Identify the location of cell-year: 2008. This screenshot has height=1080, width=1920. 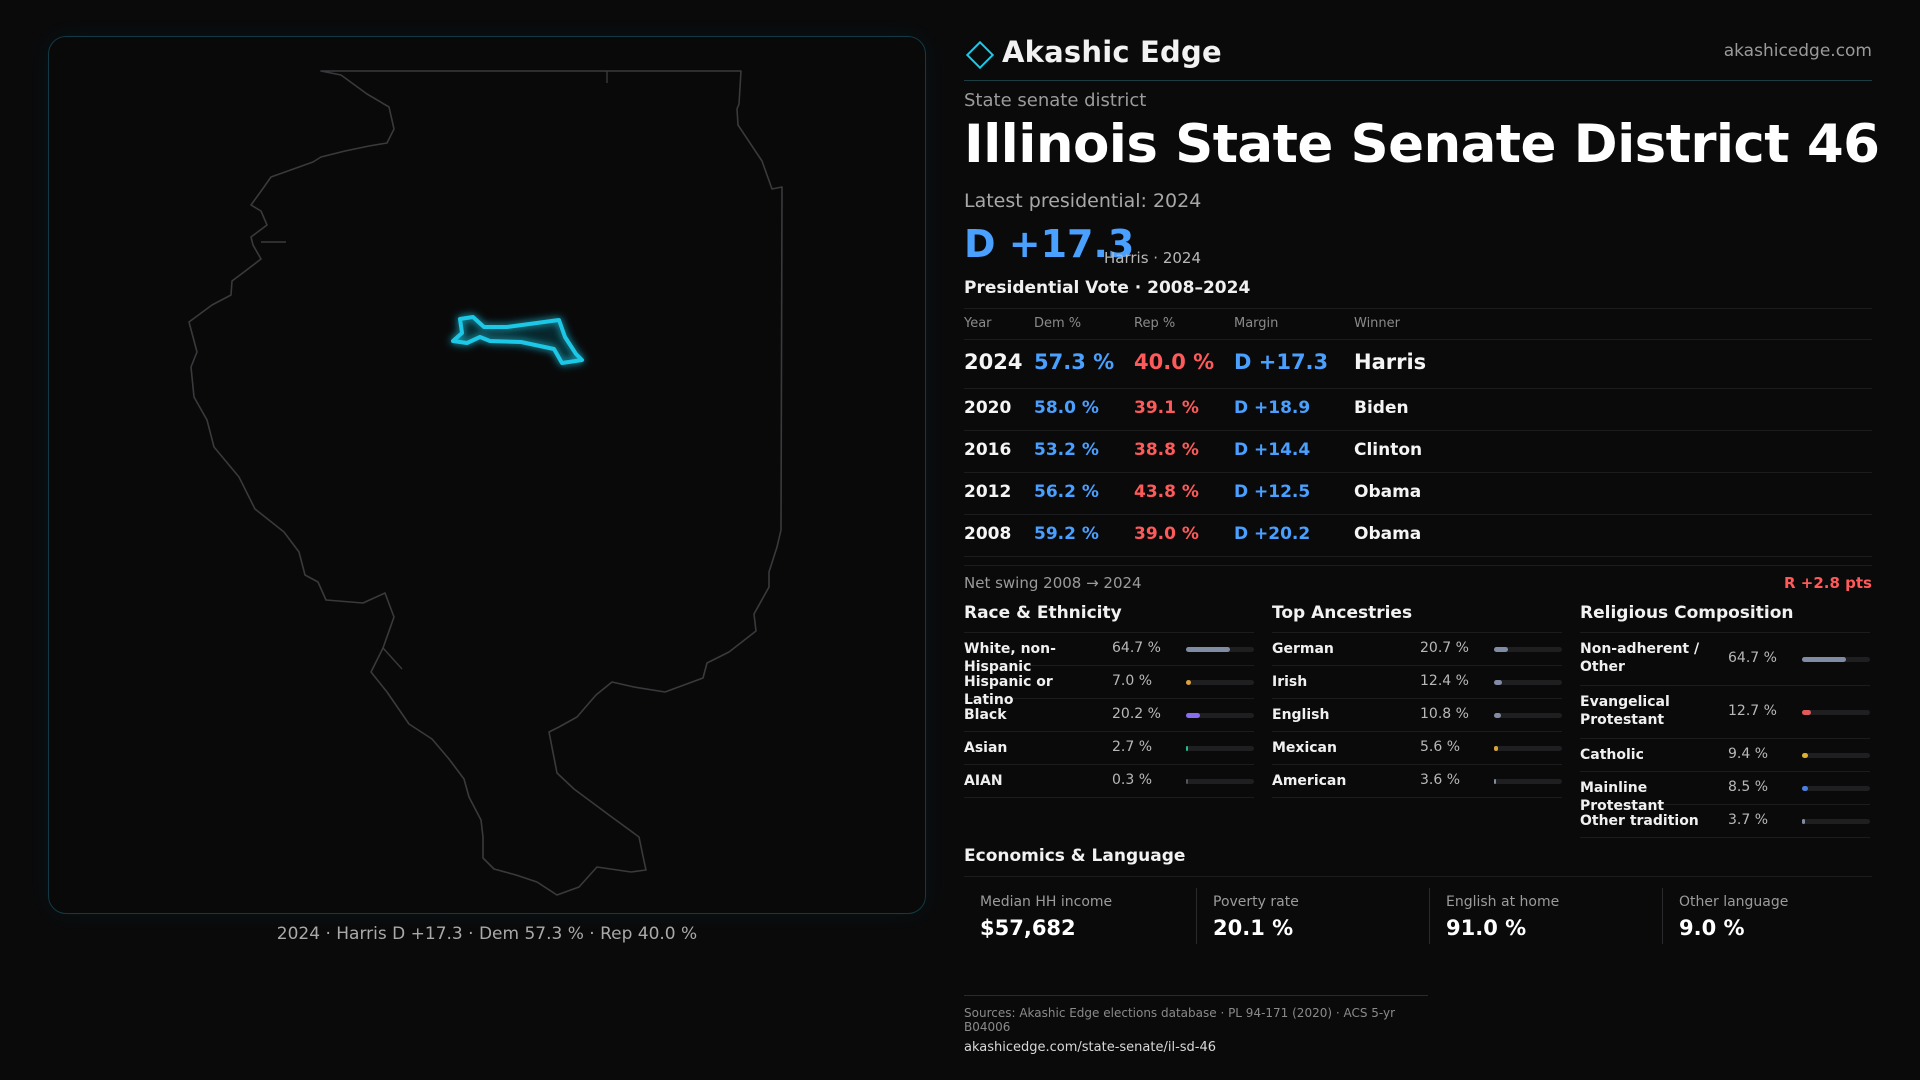
(988, 534).